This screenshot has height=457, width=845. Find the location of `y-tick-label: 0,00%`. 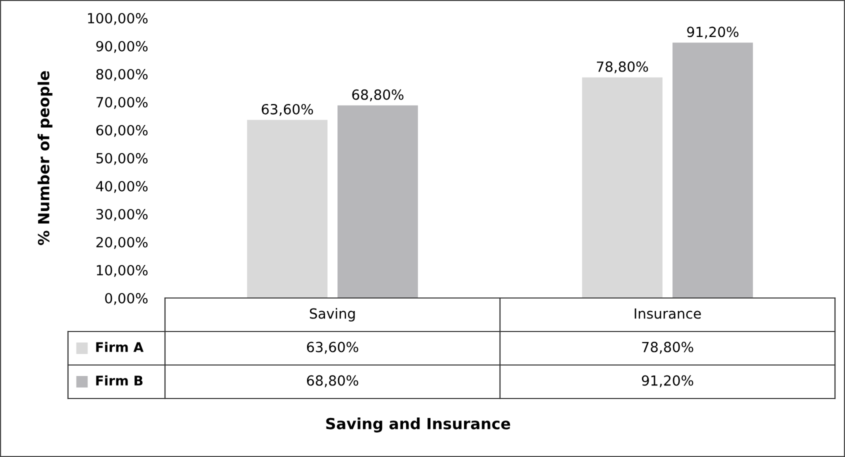

y-tick-label: 0,00% is located at coordinates (126, 298).